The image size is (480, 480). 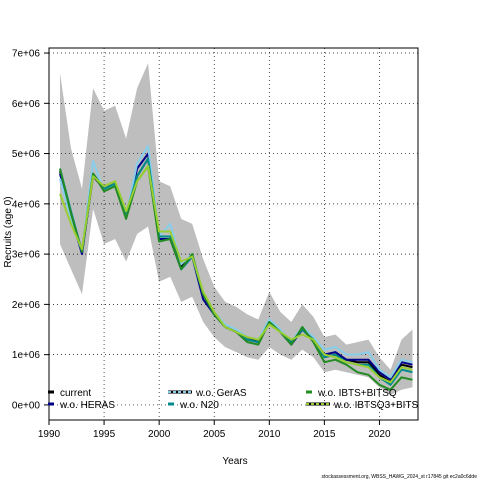 What do you see at coordinates (376, 405) in the screenshot?
I see `legend-label: w.o. IBTSQ3+BITS` at bounding box center [376, 405].